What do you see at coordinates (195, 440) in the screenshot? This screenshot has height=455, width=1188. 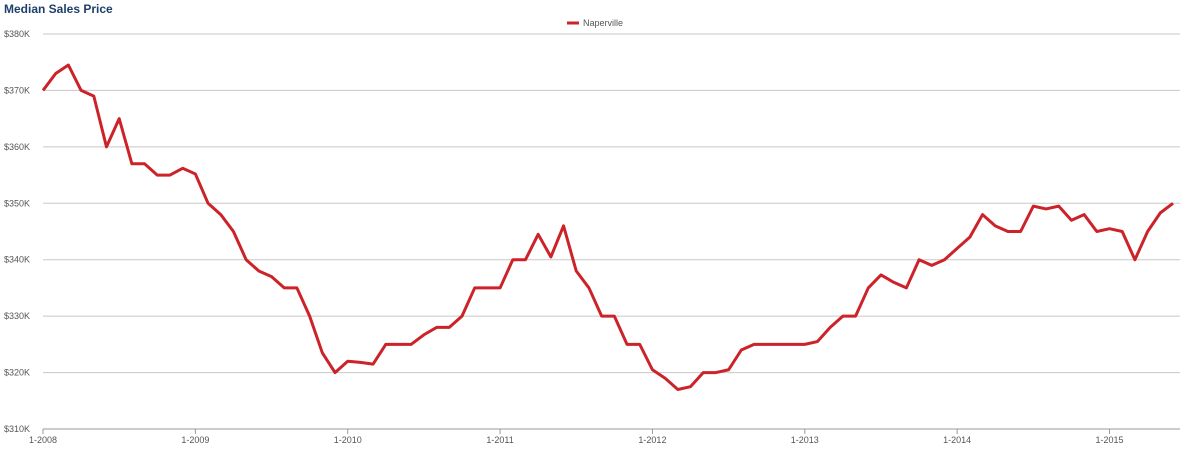 I see `x-tick-label: 1-2009` at bounding box center [195, 440].